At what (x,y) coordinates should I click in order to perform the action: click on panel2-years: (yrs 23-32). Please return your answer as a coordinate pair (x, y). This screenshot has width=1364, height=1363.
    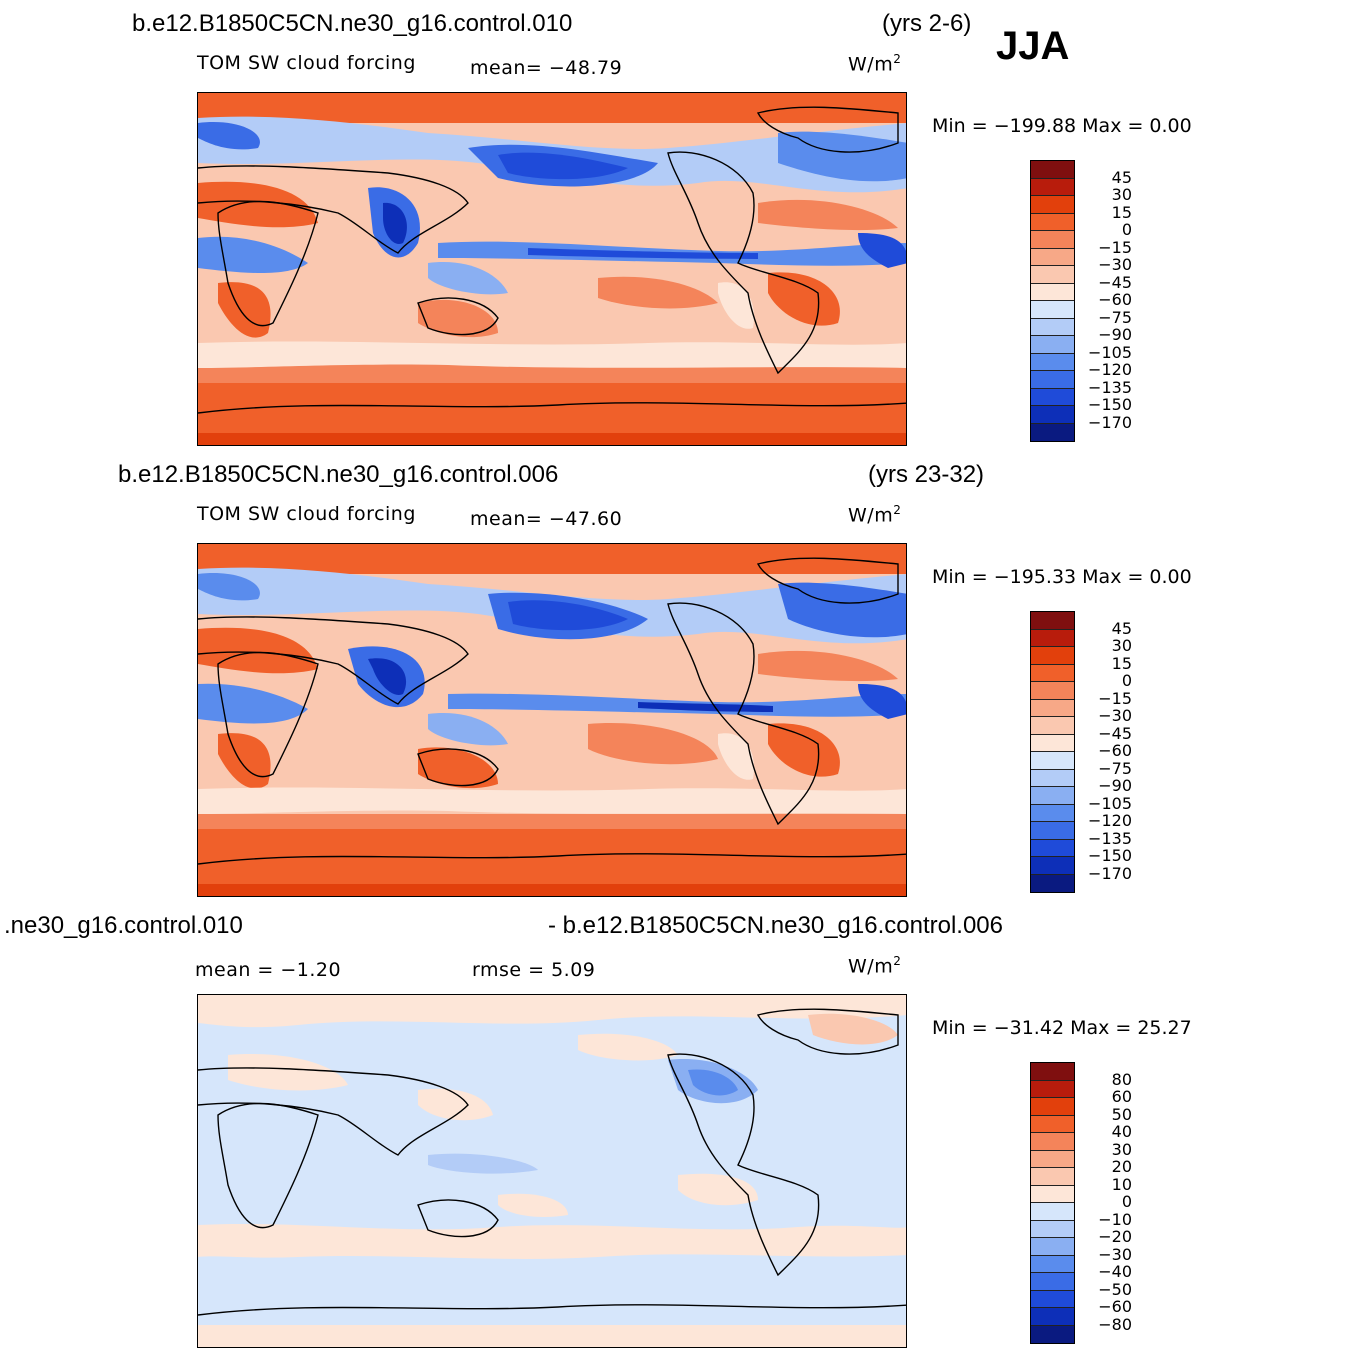
    Looking at the image, I should click on (926, 474).